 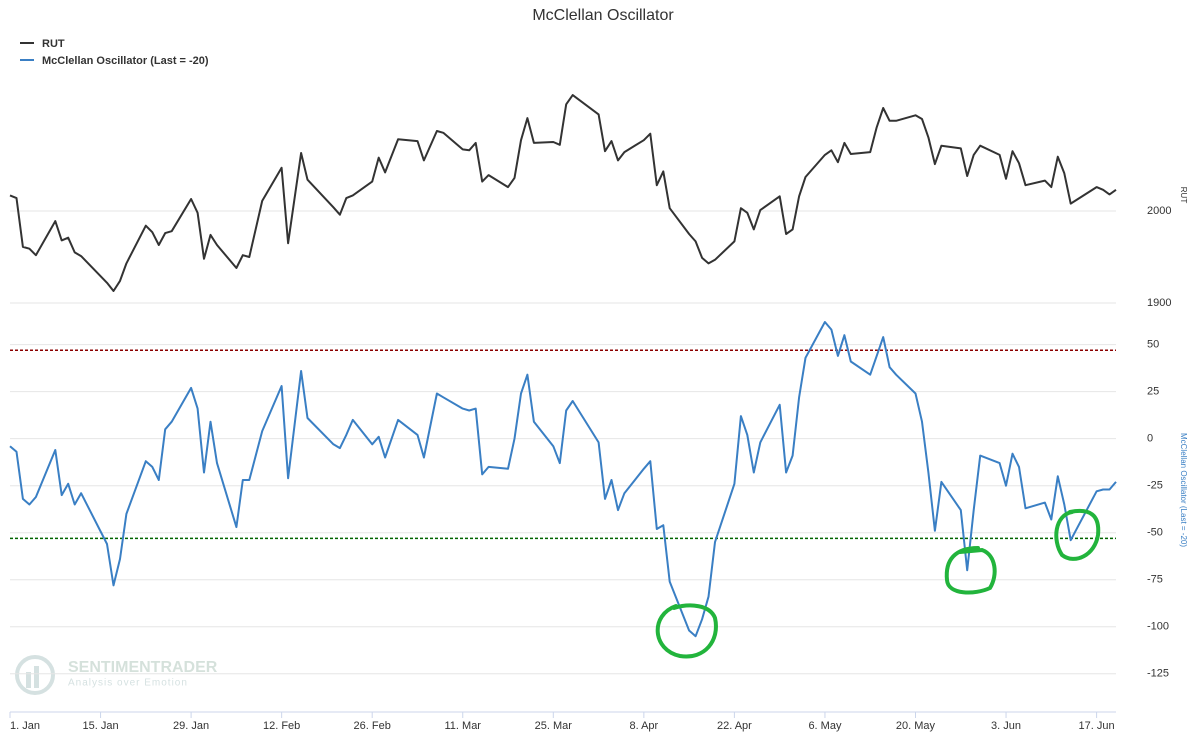 What do you see at coordinates (1158, 674) in the screenshot?
I see `y-tick-label: -125` at bounding box center [1158, 674].